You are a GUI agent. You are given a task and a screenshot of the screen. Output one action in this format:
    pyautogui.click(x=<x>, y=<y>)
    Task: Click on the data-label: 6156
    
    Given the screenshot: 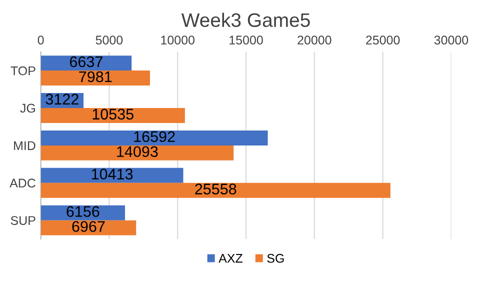 What is the action you would take?
    pyautogui.click(x=83, y=211)
    